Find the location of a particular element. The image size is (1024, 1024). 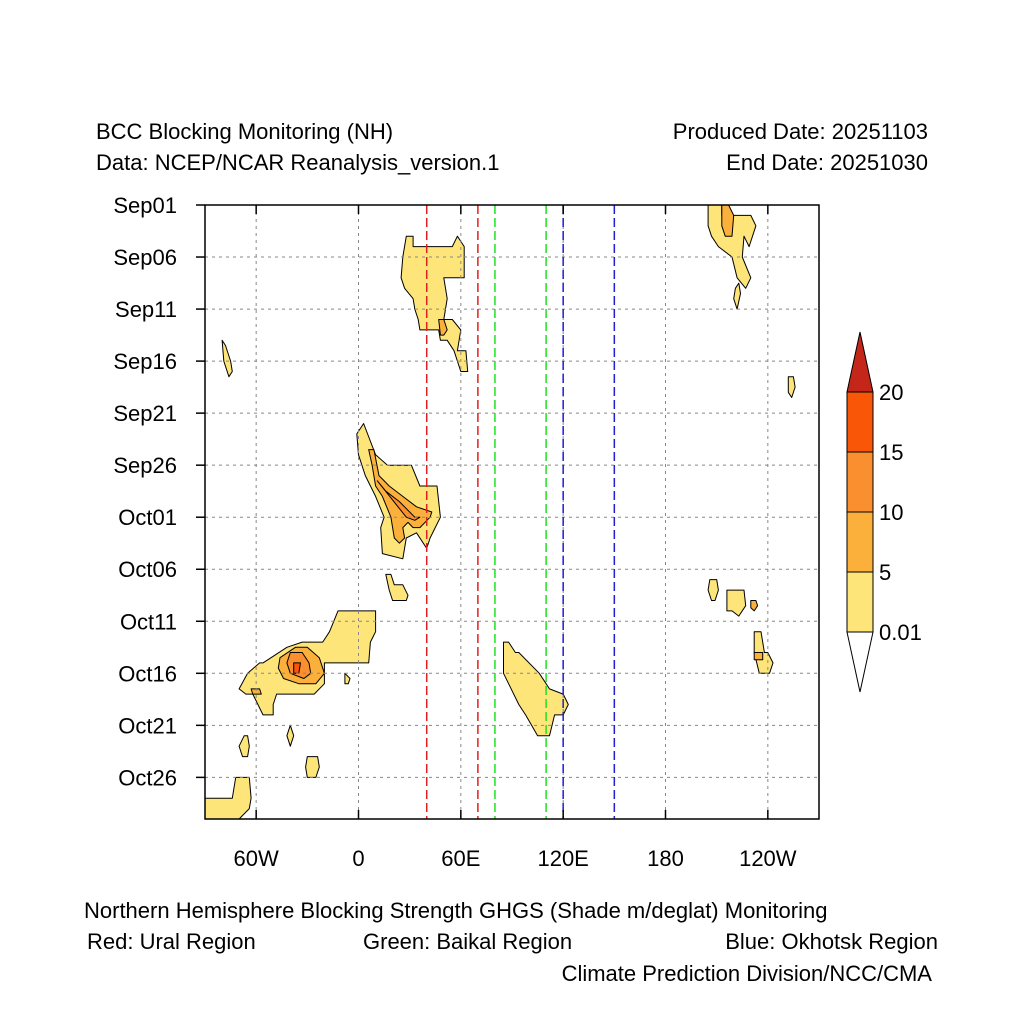

y-tick-label-6: Oct01 is located at coordinates (147, 517).